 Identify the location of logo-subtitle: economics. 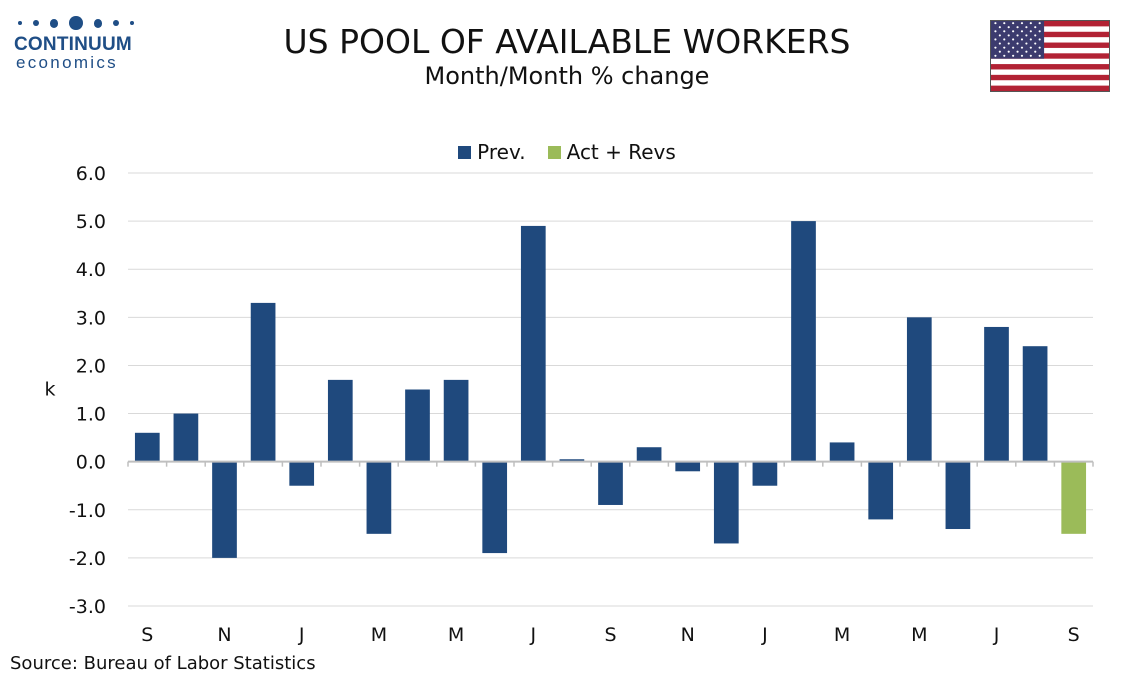
(67, 62).